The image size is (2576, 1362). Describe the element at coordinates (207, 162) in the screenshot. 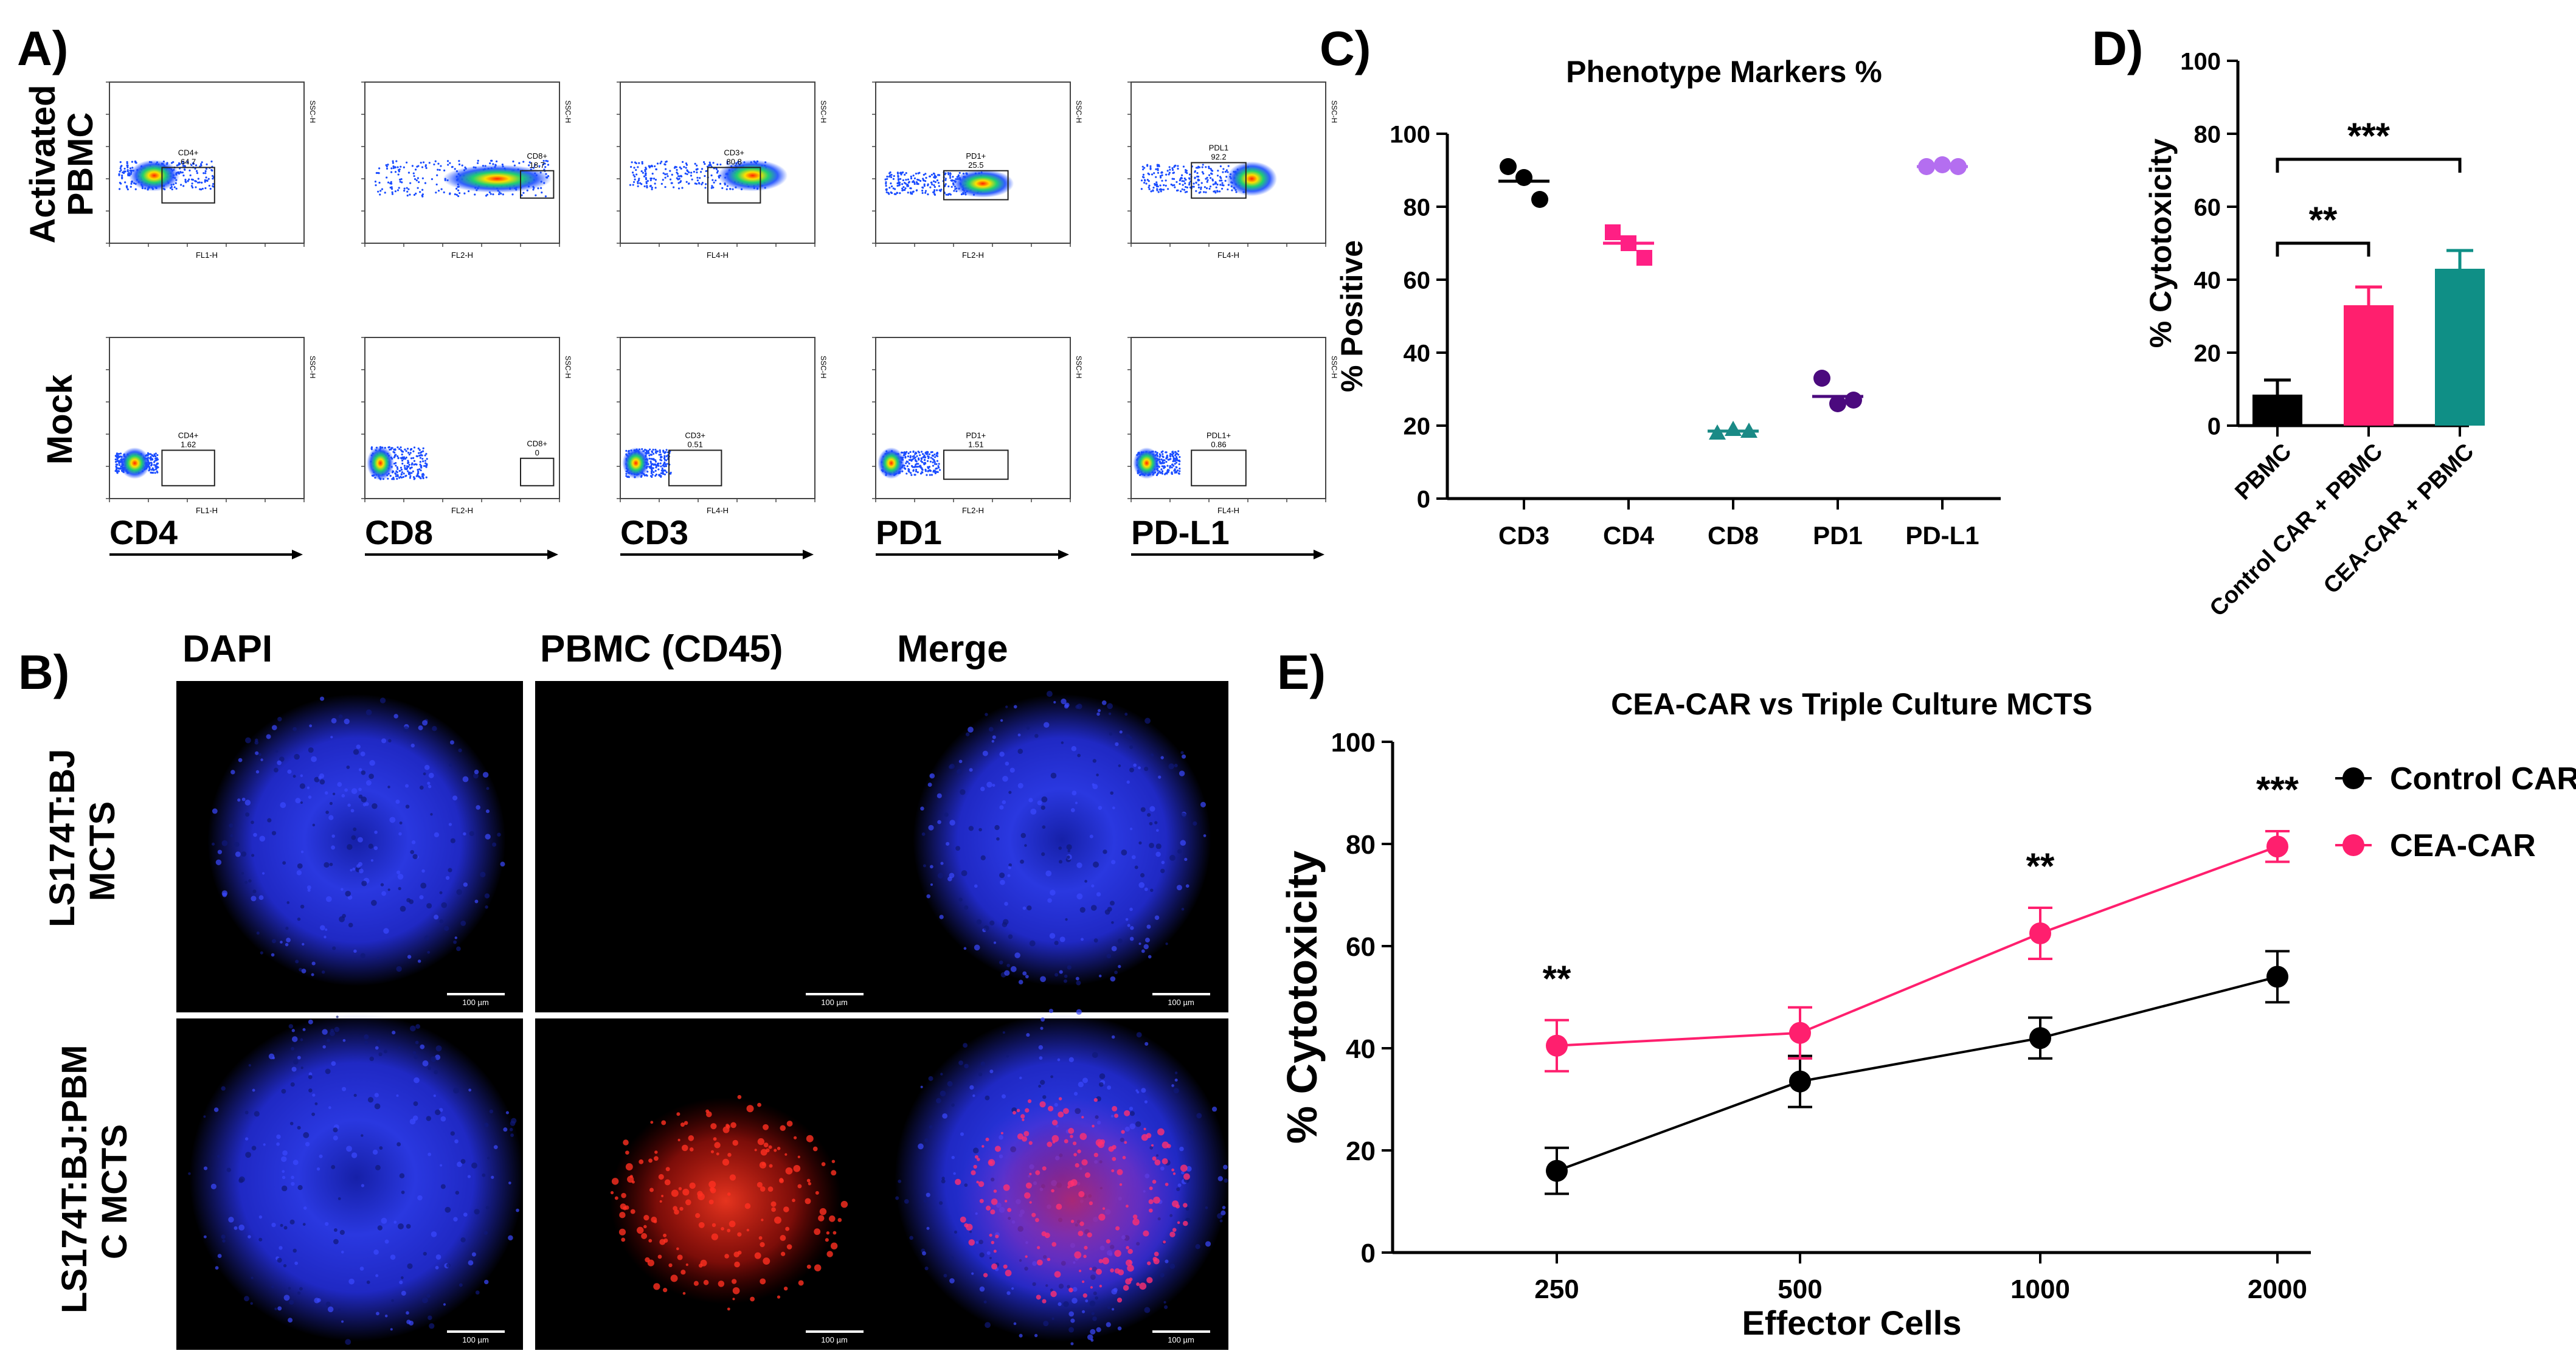

I see `flow-plot-frame` at that location.